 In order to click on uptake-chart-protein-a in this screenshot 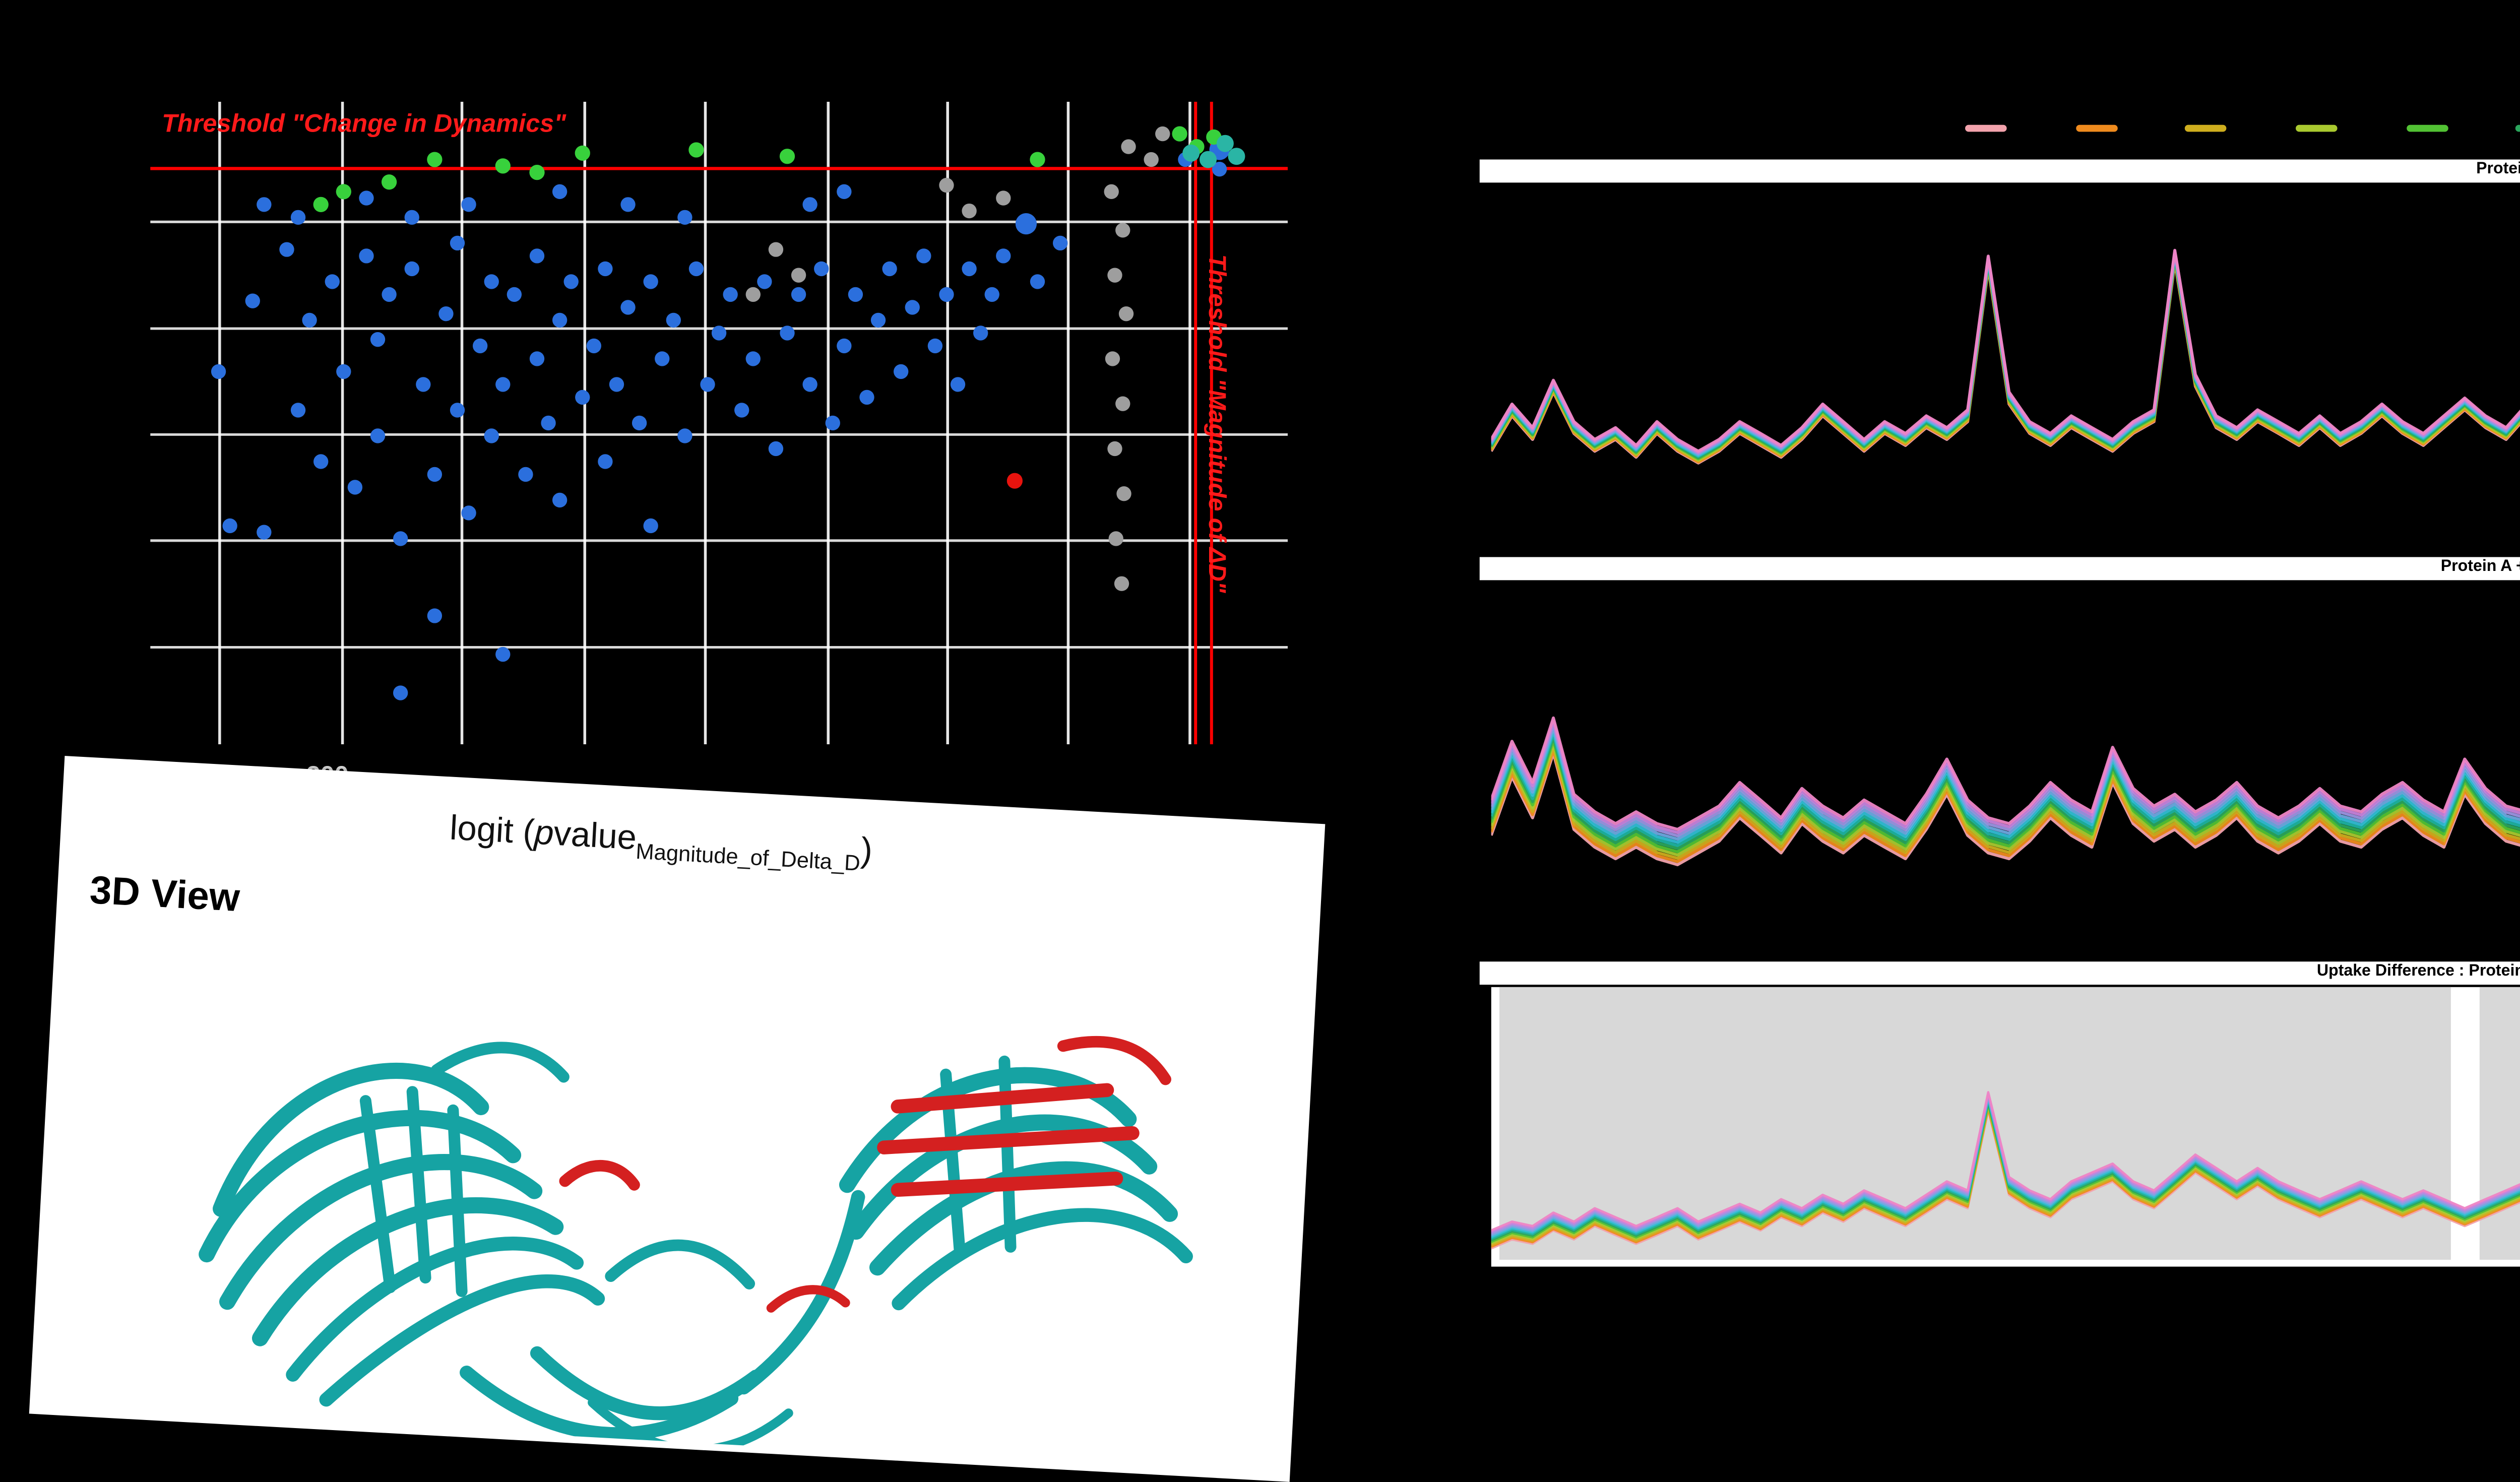, I will do `click(2005, 372)`.